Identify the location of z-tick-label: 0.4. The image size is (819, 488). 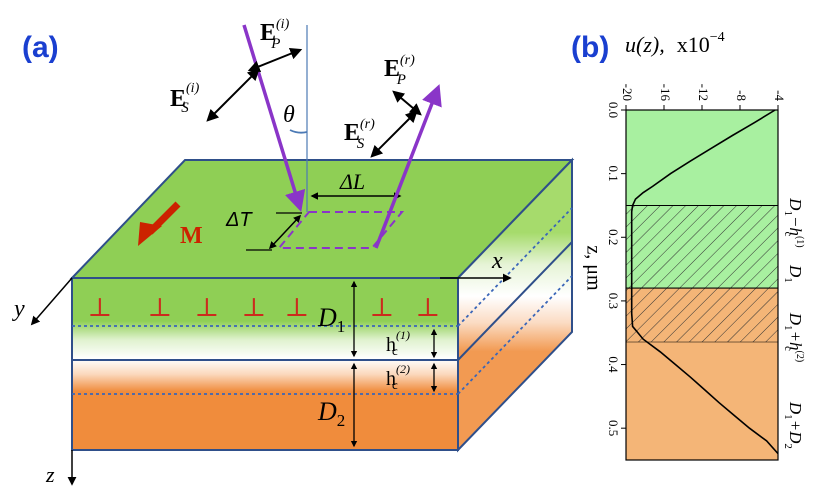
(613, 364).